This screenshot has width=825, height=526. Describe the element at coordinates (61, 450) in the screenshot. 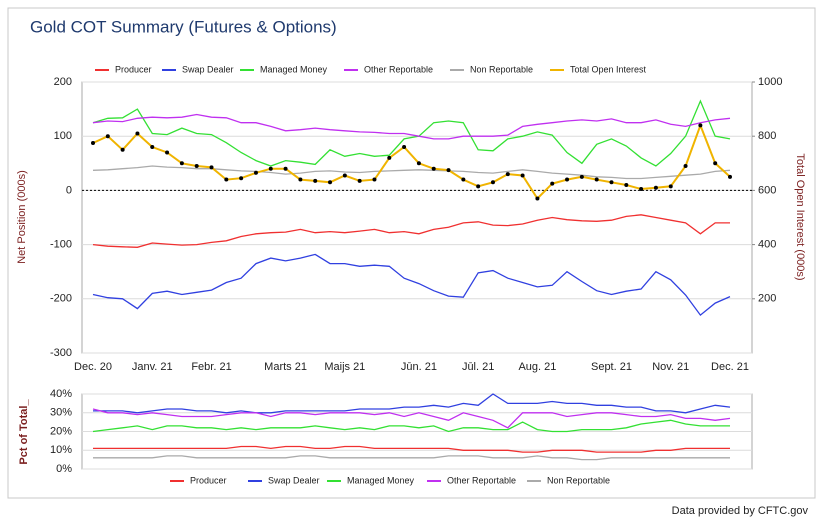

I see `y-tick-label: 10%` at that location.